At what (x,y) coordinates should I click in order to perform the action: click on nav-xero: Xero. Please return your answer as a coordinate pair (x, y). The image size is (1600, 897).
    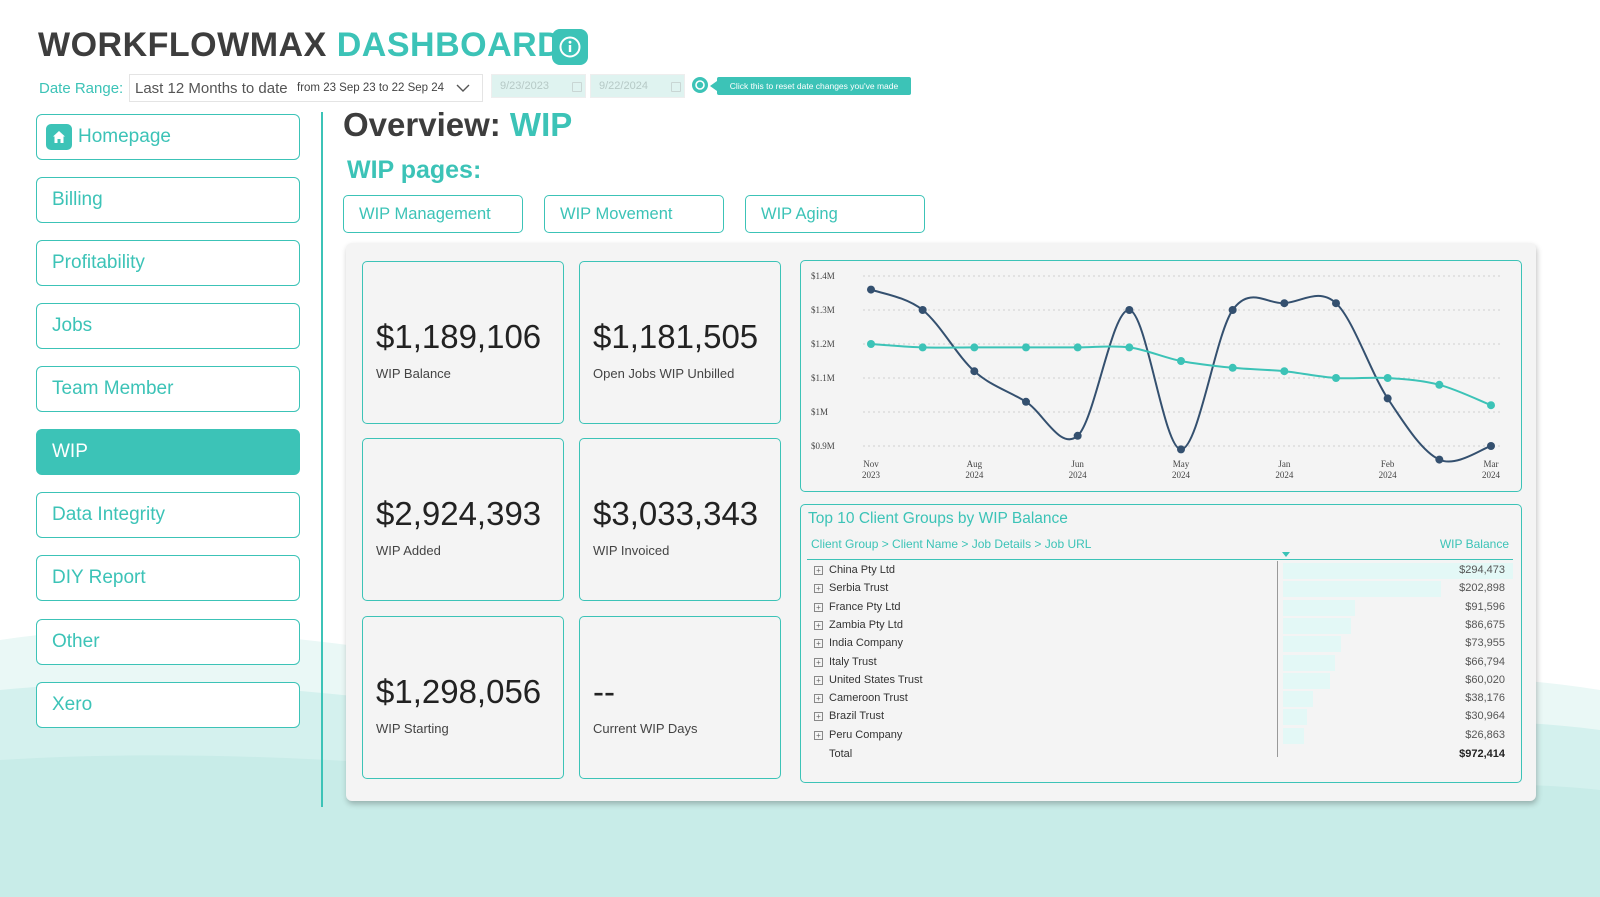
    Looking at the image, I should click on (168, 705).